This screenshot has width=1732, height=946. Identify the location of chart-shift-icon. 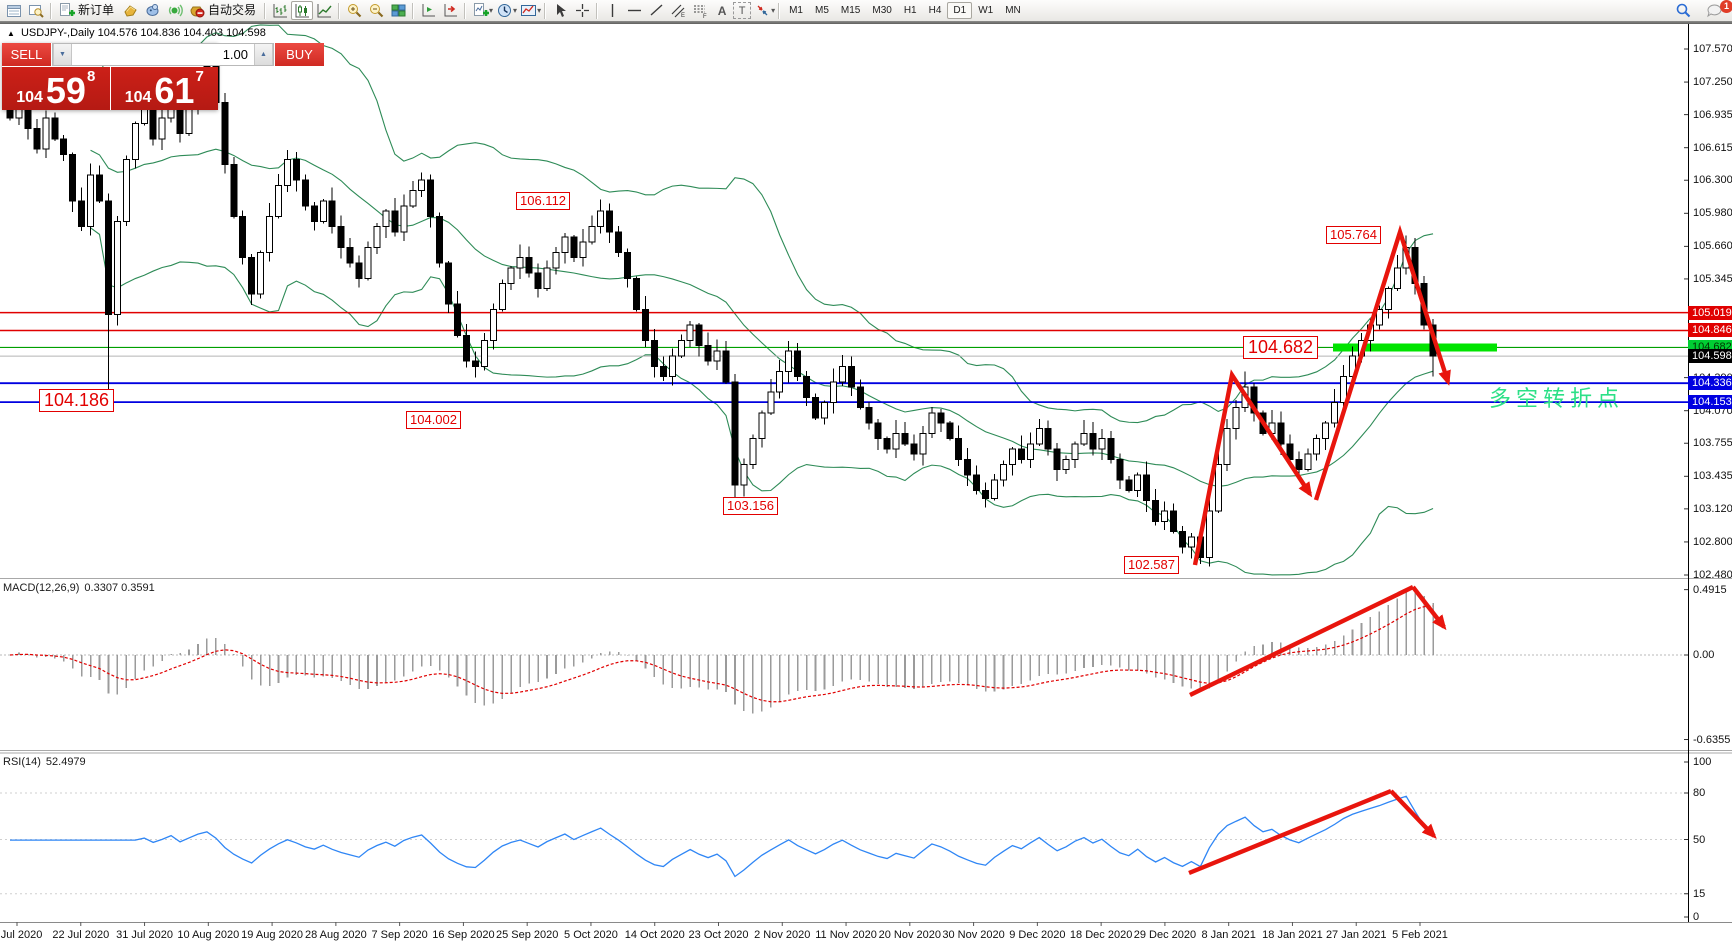
(450, 10).